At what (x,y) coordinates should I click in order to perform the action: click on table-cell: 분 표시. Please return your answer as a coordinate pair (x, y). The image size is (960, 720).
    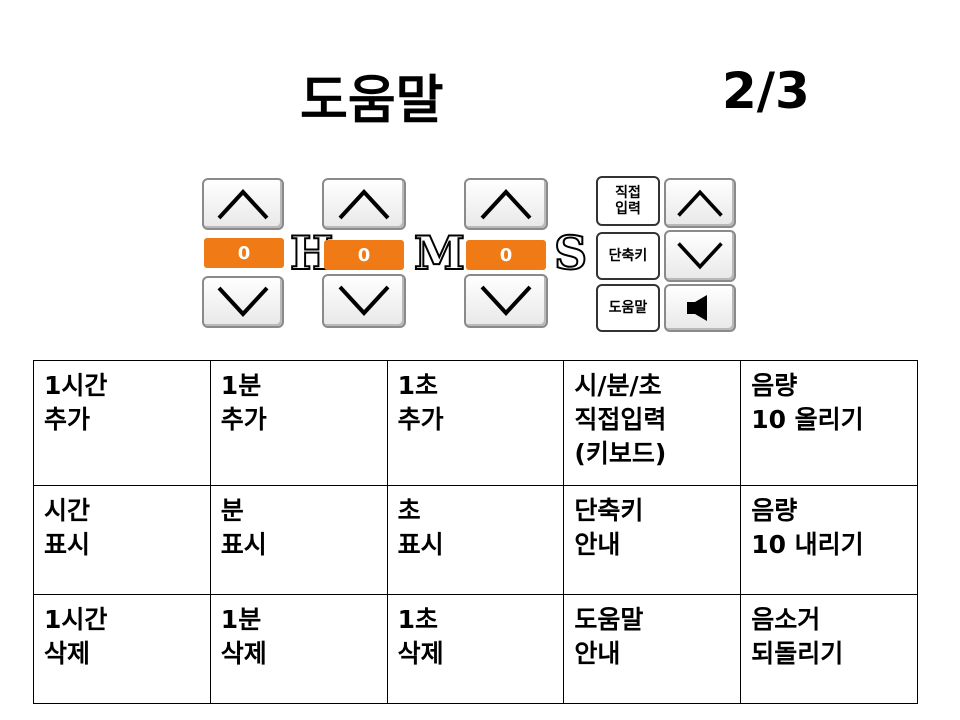
    Looking at the image, I should click on (298, 540).